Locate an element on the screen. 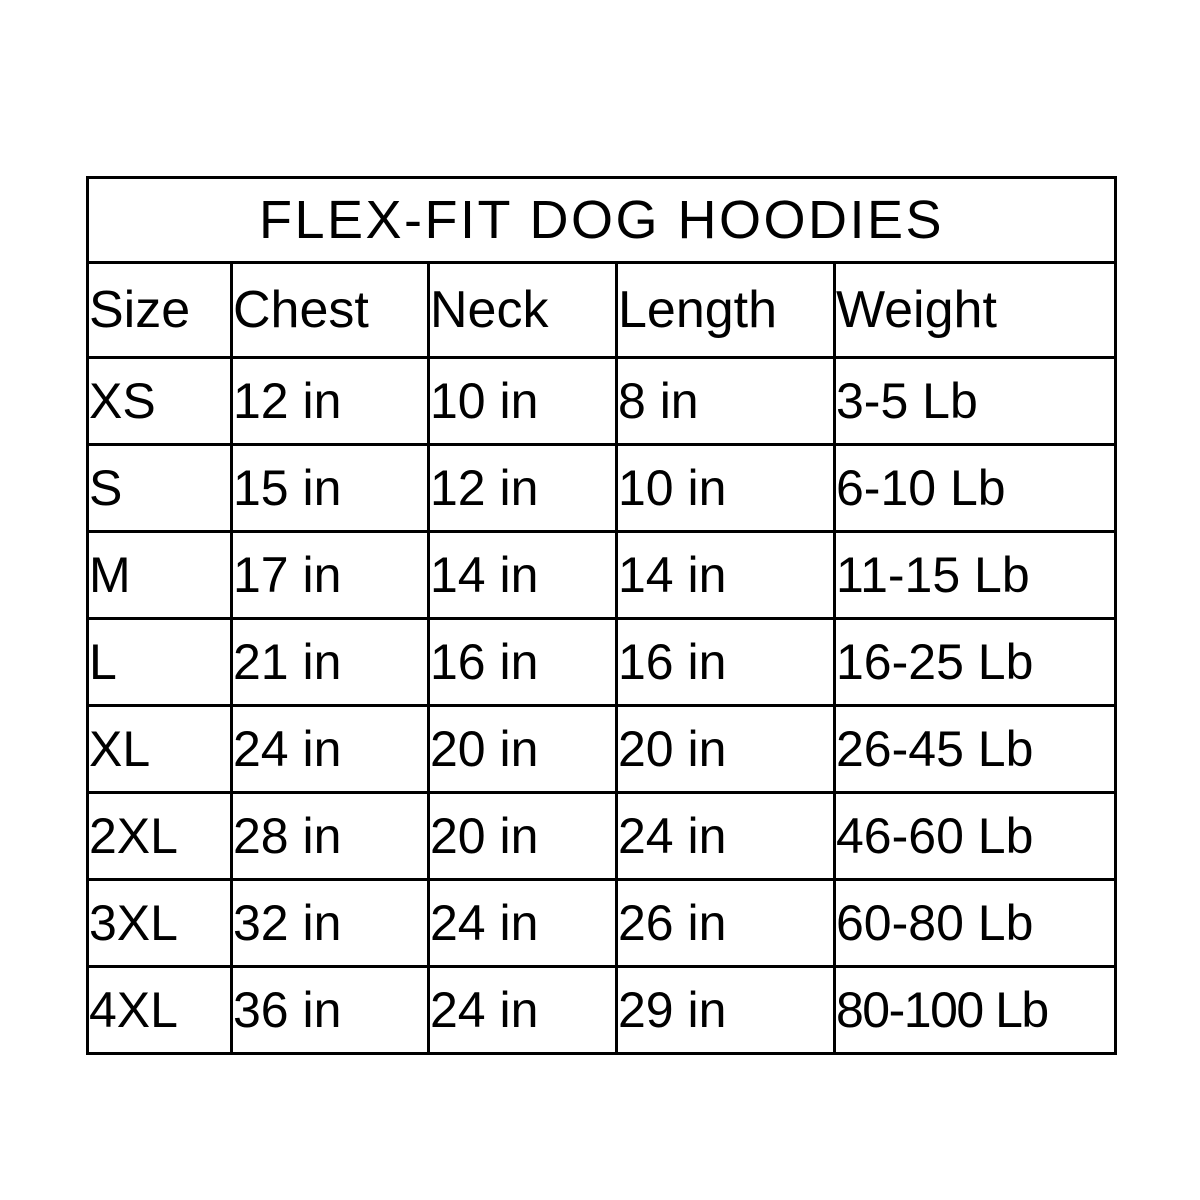 Image resolution: width=1200 pixels, height=1200 pixels. cell-length: 14 in is located at coordinates (725, 575).